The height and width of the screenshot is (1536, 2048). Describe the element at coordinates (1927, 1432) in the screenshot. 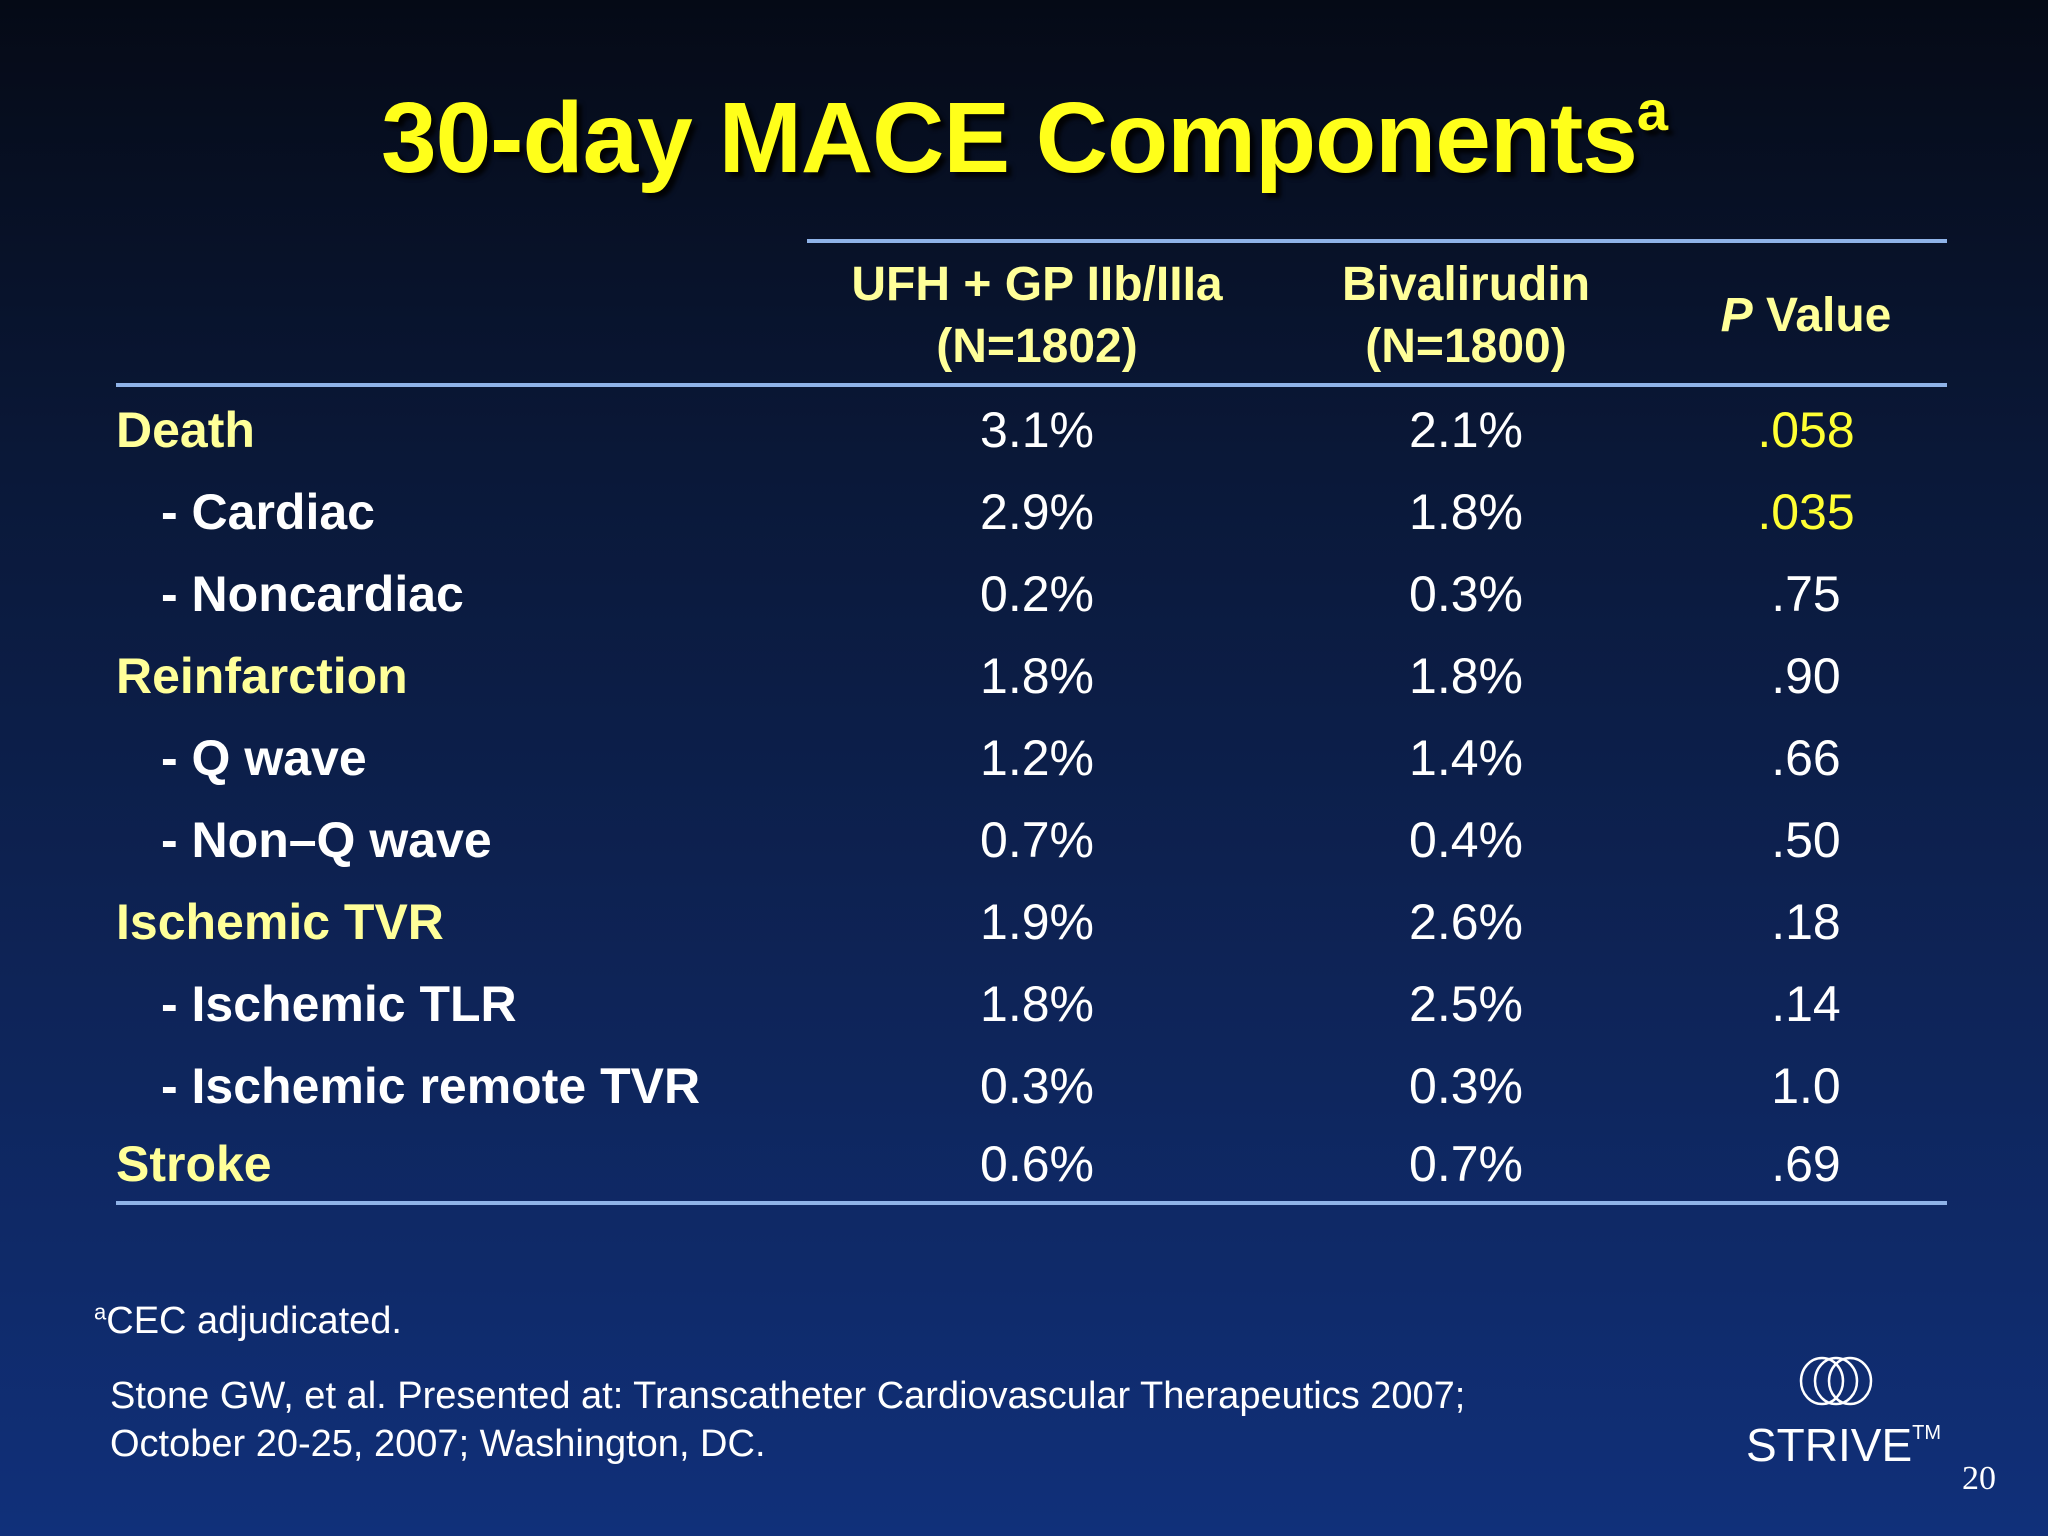

I see `trademark: TM` at that location.